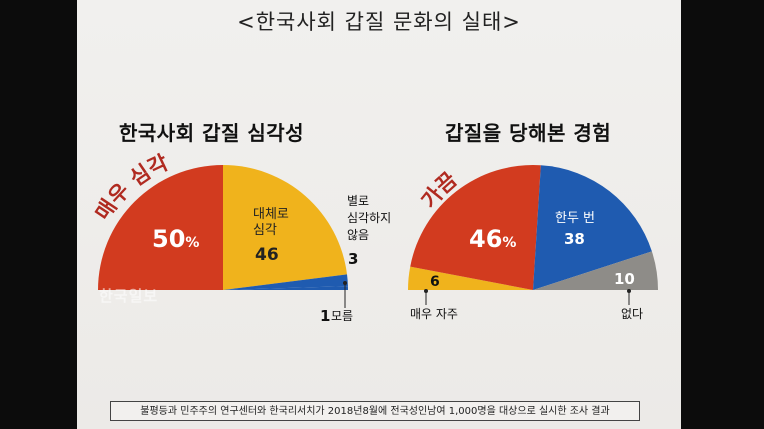 Image resolution: width=764 pixels, height=429 pixels. What do you see at coordinates (528, 133) in the screenshot?
I see `chart2-title: 갑질을 당해본 경험` at bounding box center [528, 133].